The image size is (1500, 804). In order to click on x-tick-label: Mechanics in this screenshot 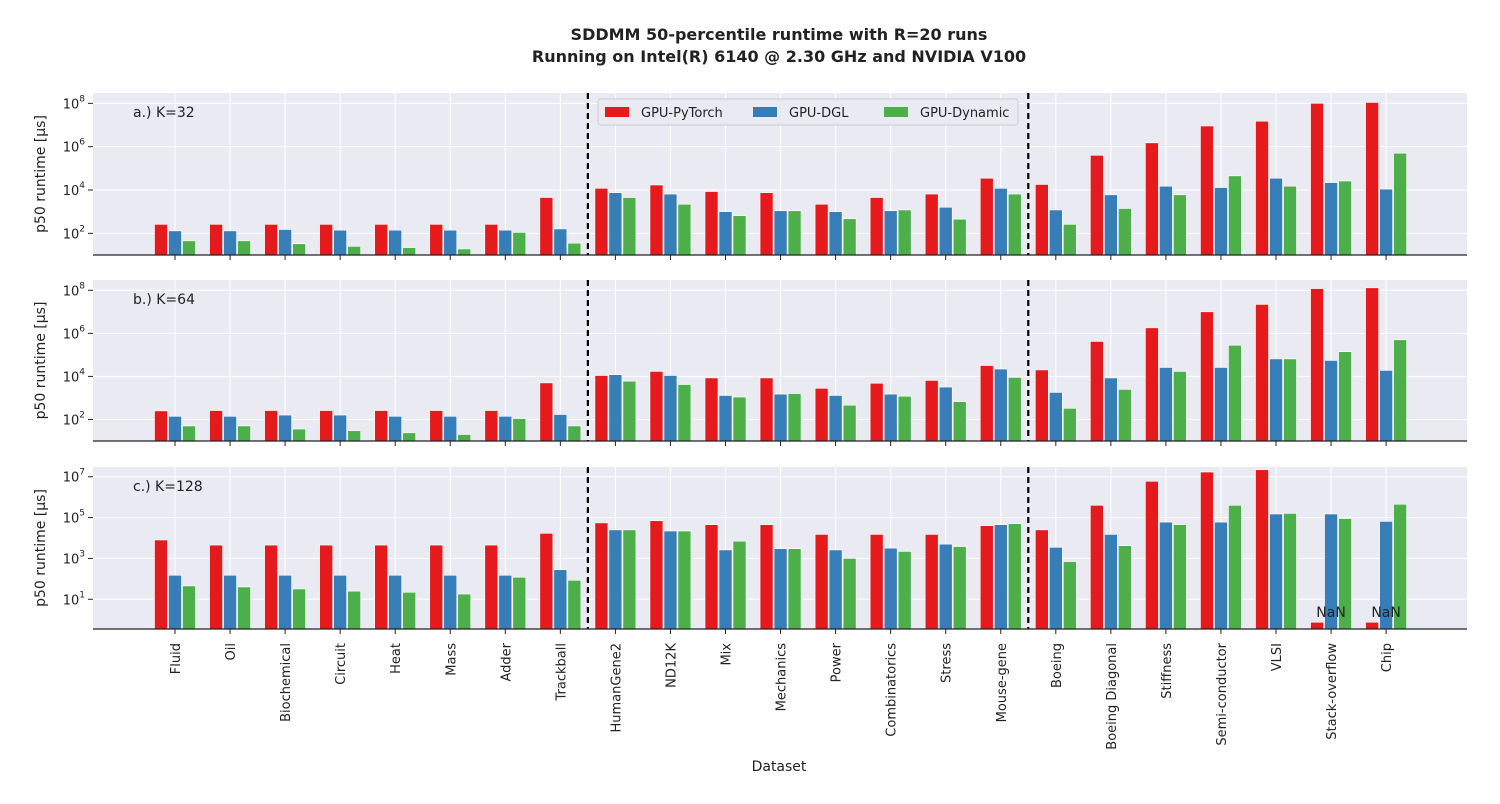, I will do `click(782, 677)`.